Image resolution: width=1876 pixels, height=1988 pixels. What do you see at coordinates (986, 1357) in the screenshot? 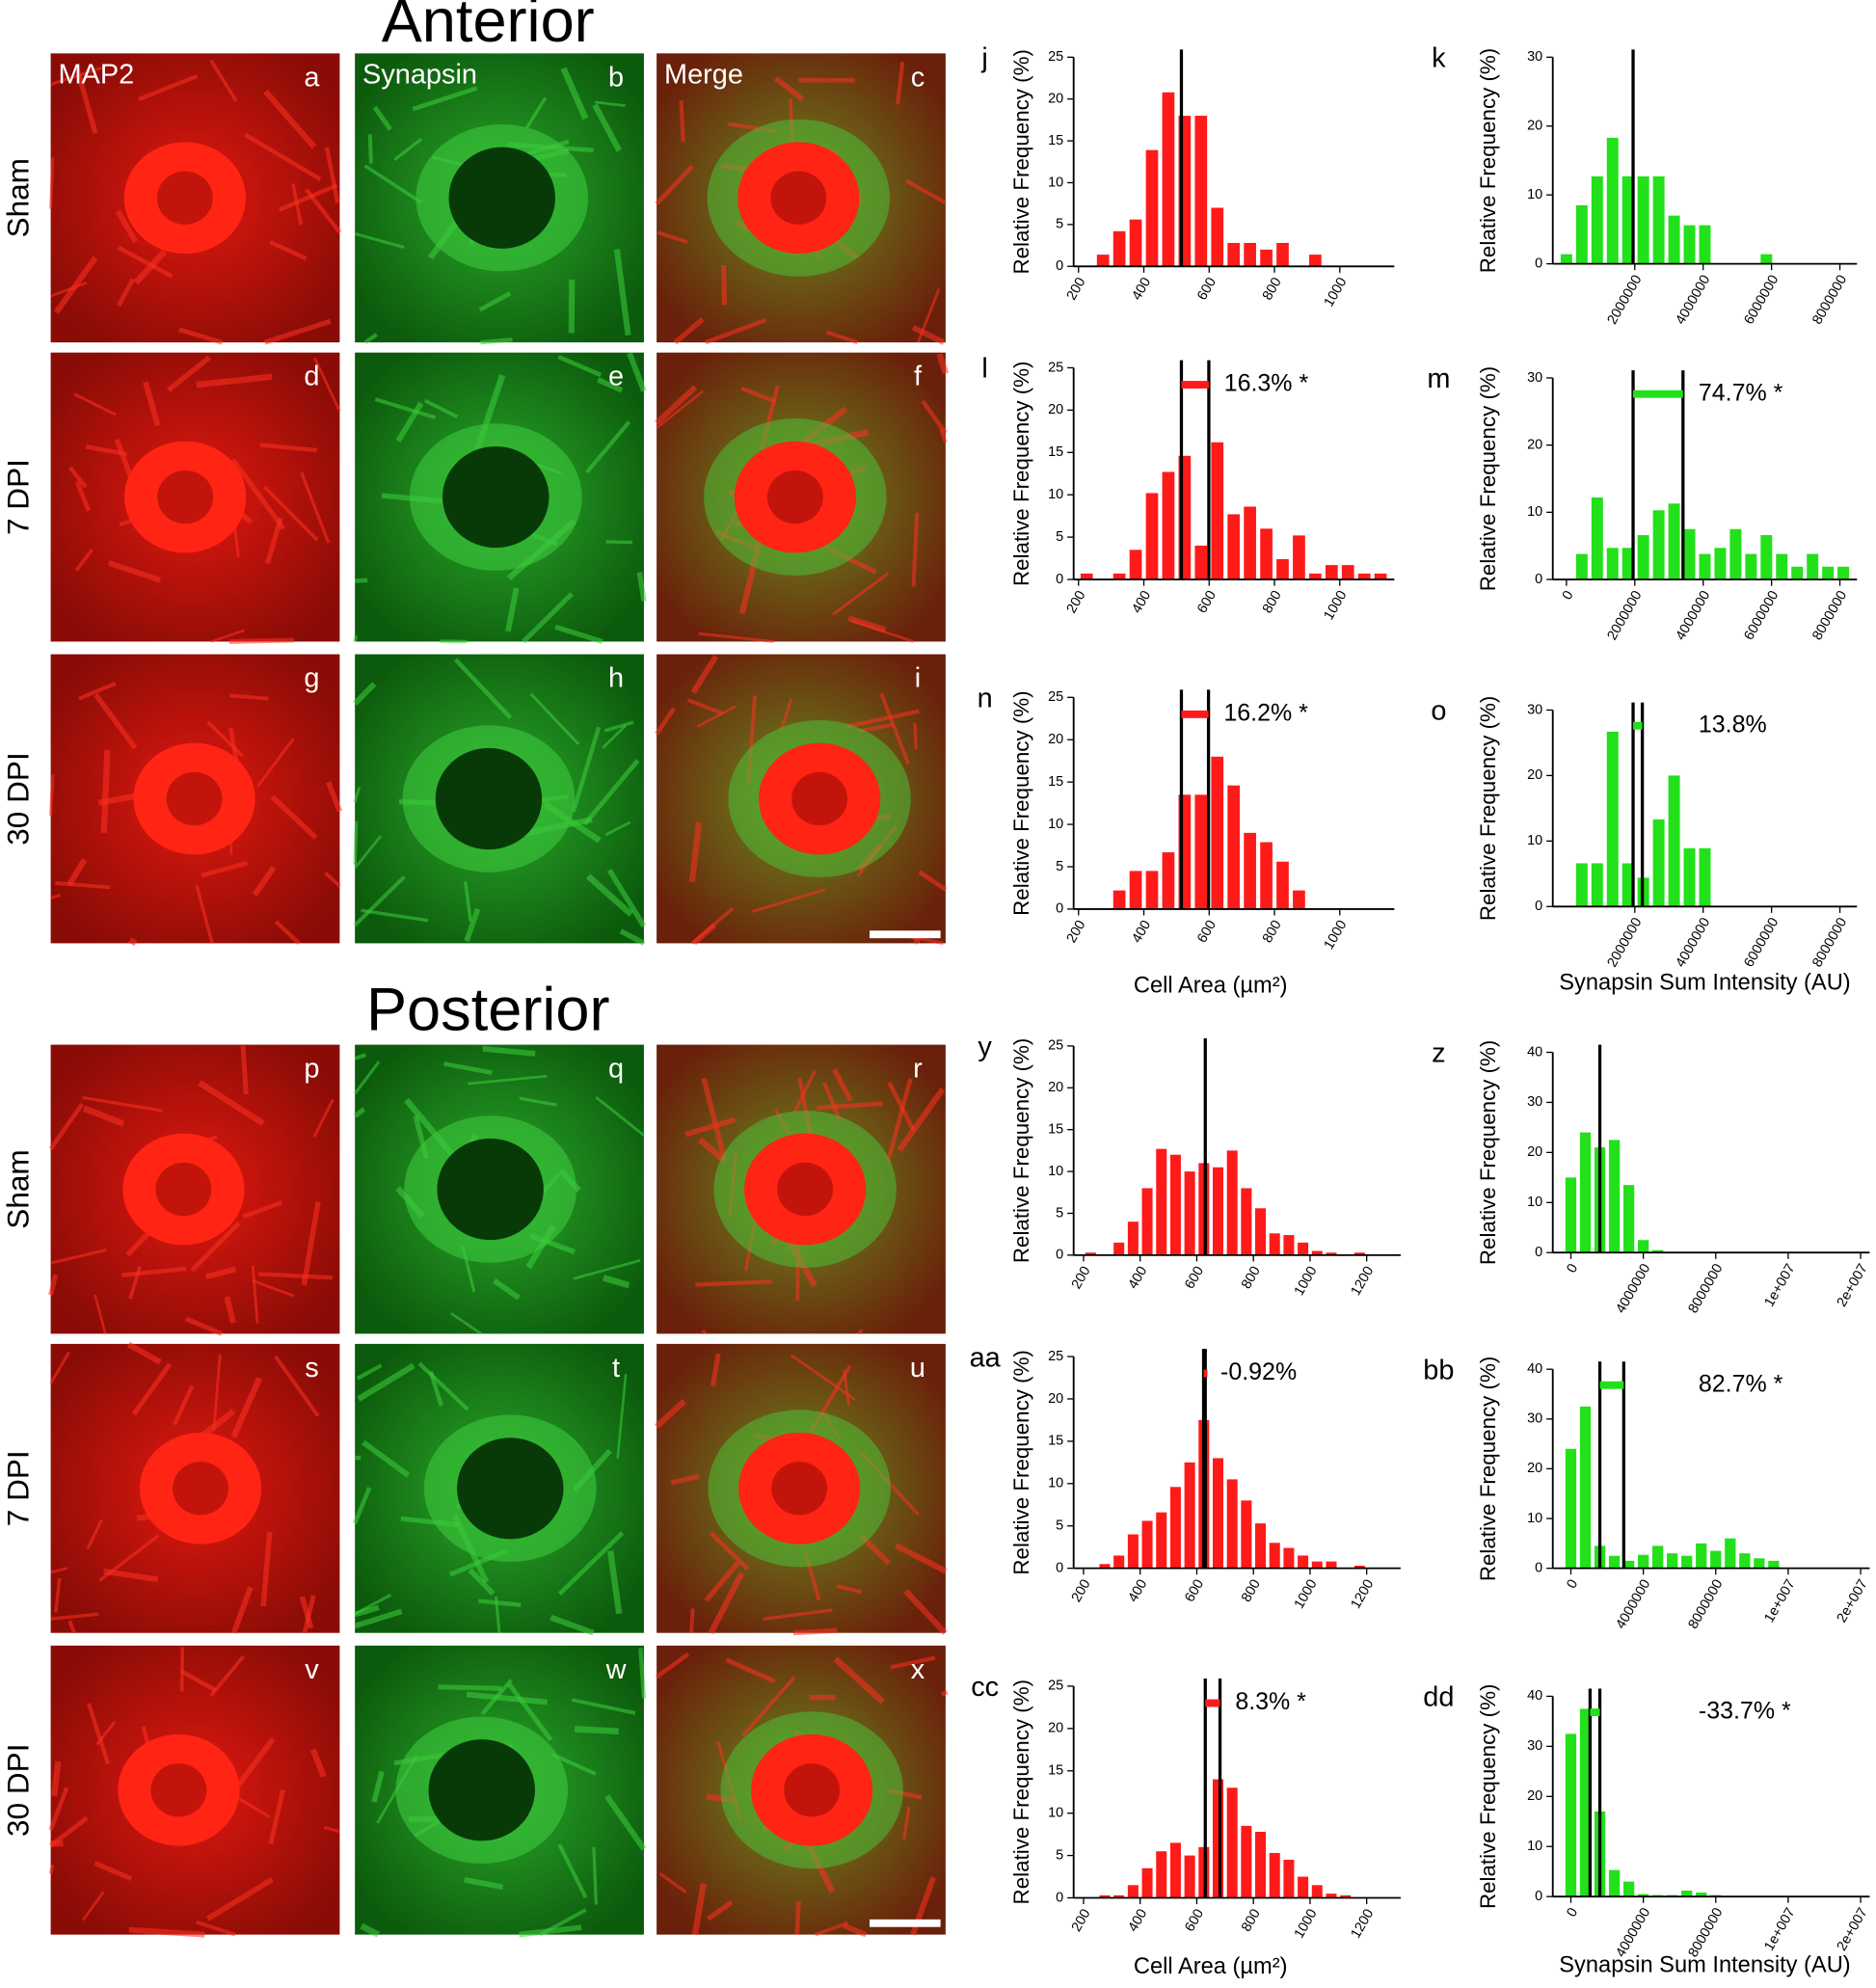
I see `panel-letter: aa` at bounding box center [986, 1357].